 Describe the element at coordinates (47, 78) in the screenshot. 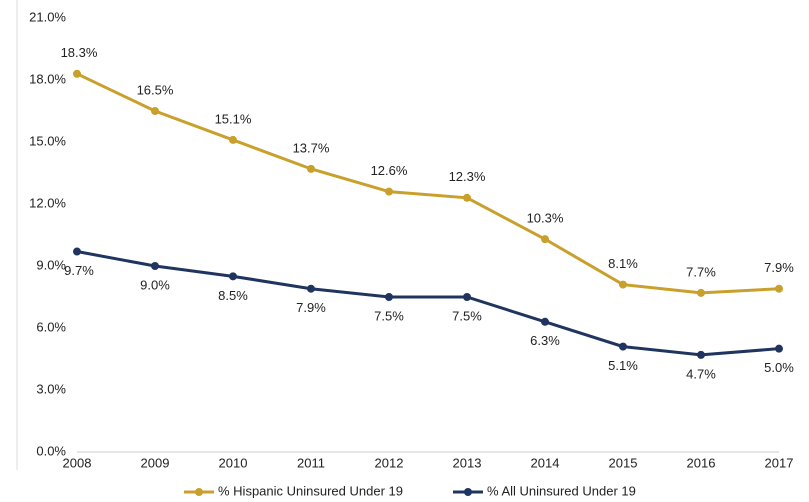

I see `y-tick-label: 18.0%` at that location.